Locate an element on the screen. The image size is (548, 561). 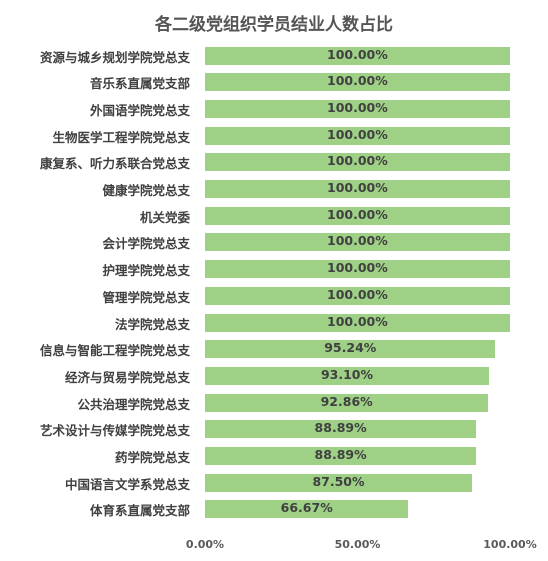
category-label: 药学院党总支 is located at coordinates (152, 457).